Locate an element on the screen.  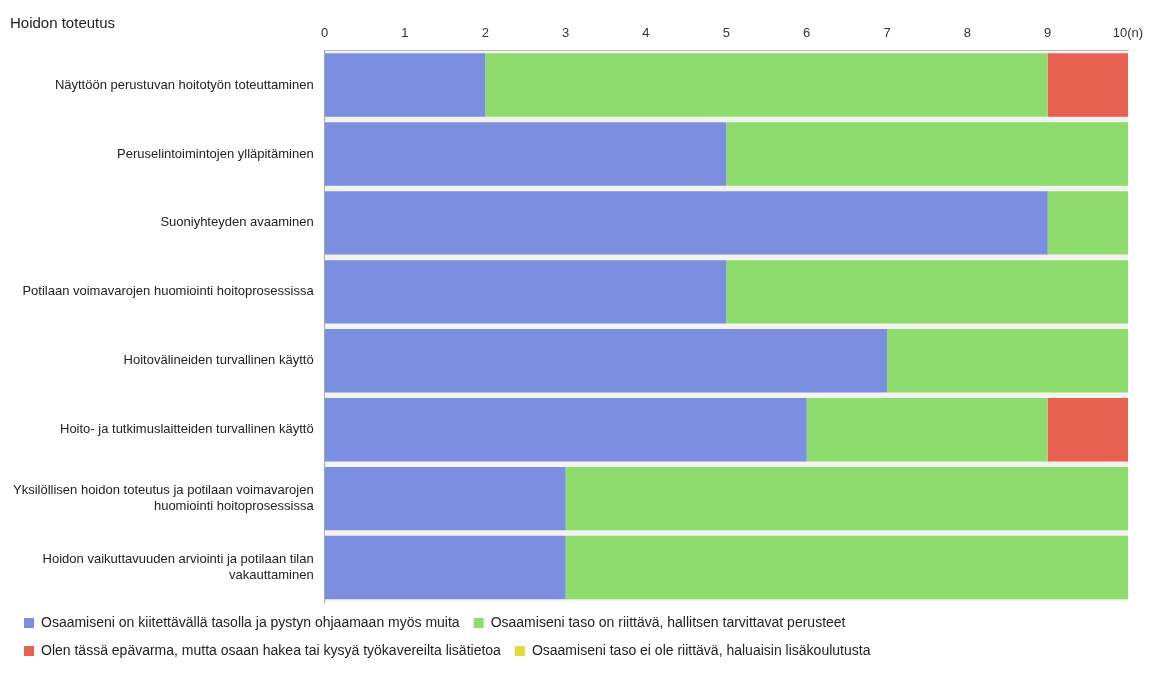
y-tick-label: Suoniyhteyden avaaminen is located at coordinates (237, 222).